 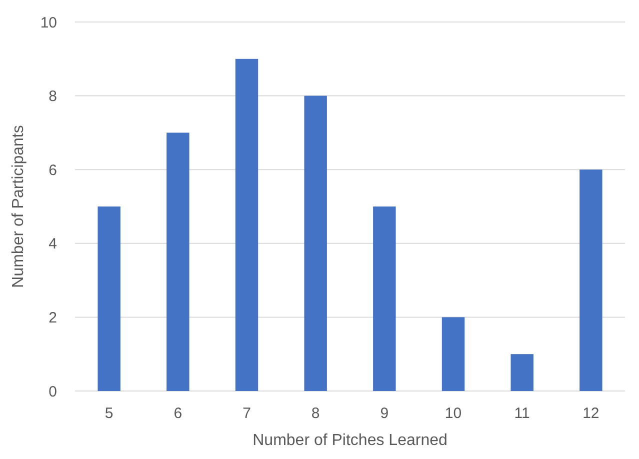 I want to click on x-tick-label: 12, so click(x=591, y=413).